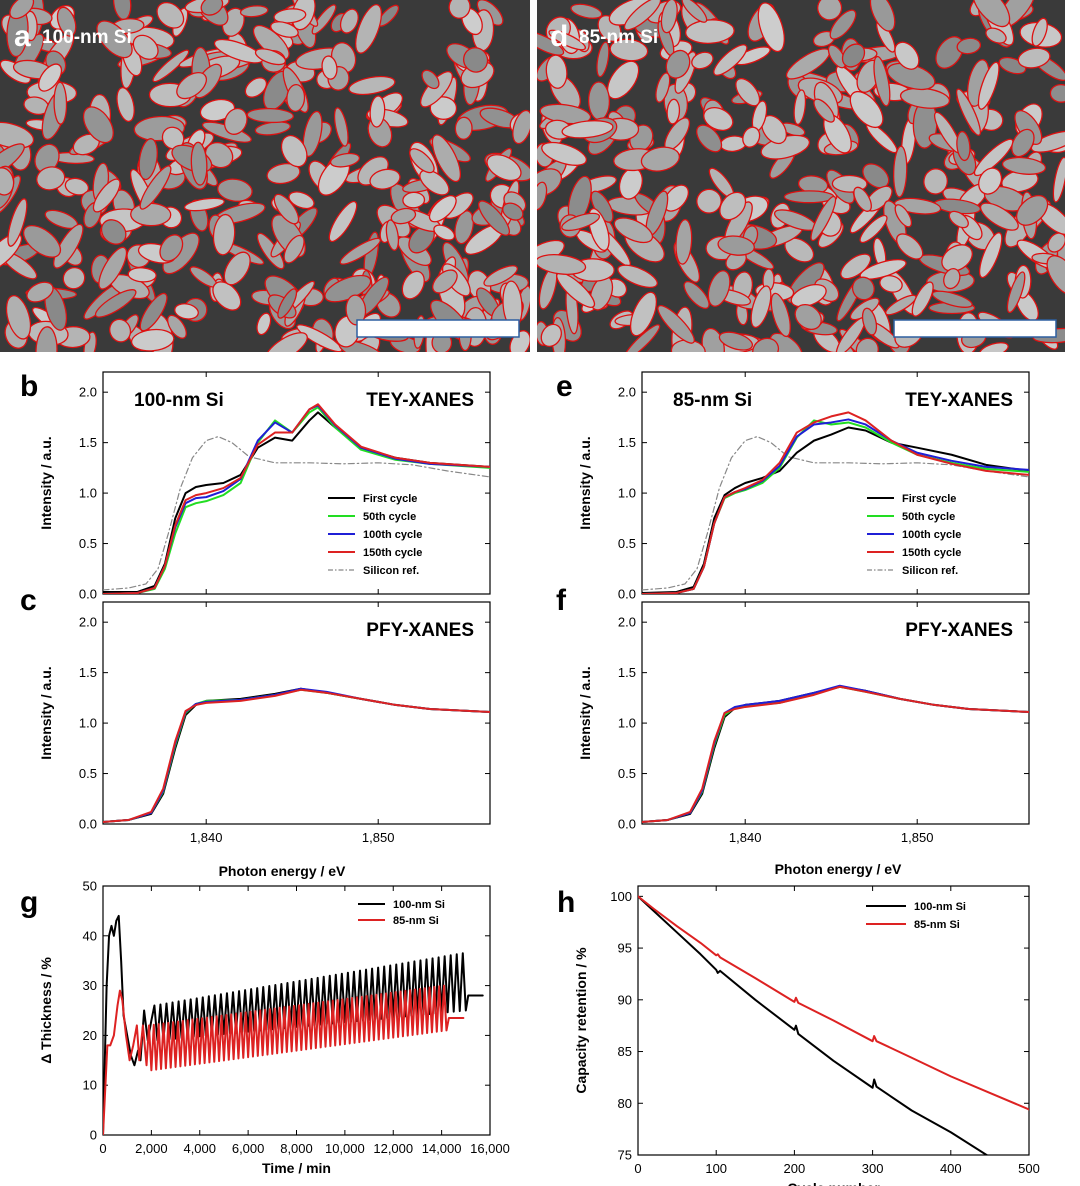 The height and width of the screenshot is (1186, 1080). I want to click on series-line-150th-cycle, so click(835, 754).